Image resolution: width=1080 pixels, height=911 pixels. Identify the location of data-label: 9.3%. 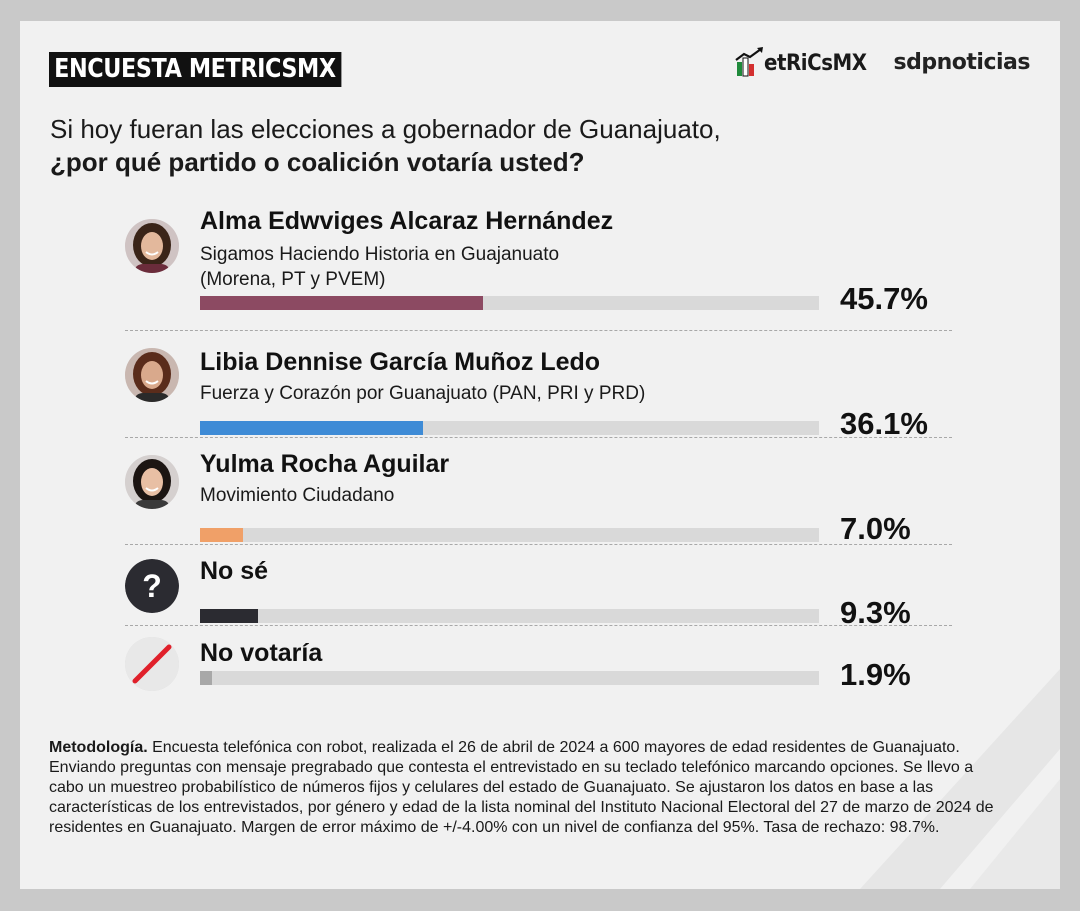
(875, 612).